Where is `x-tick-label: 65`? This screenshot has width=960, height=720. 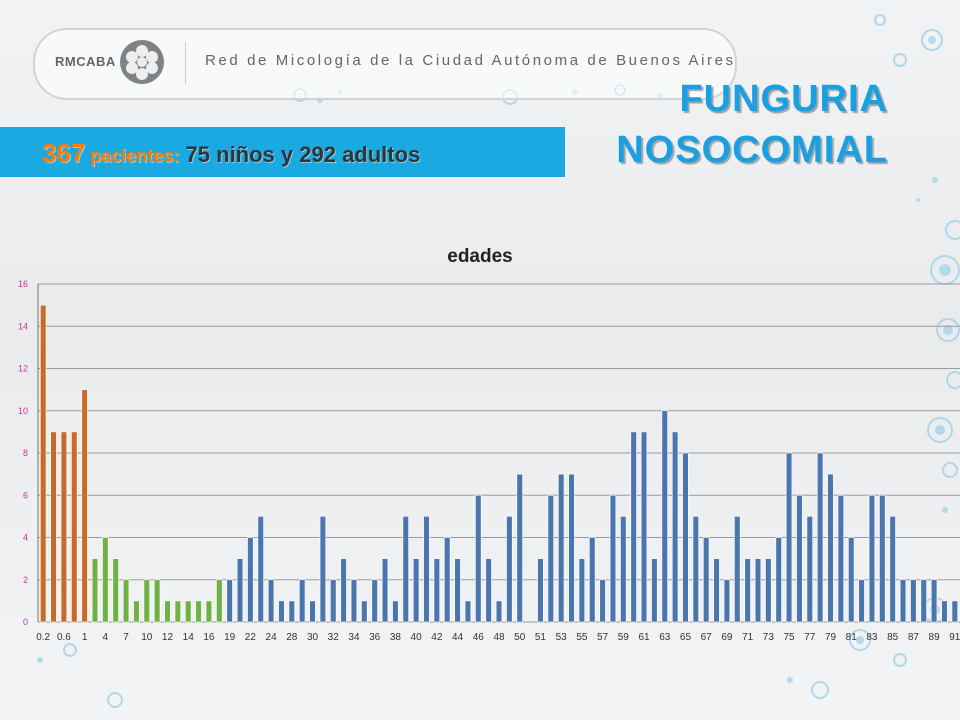 x-tick-label: 65 is located at coordinates (686, 637).